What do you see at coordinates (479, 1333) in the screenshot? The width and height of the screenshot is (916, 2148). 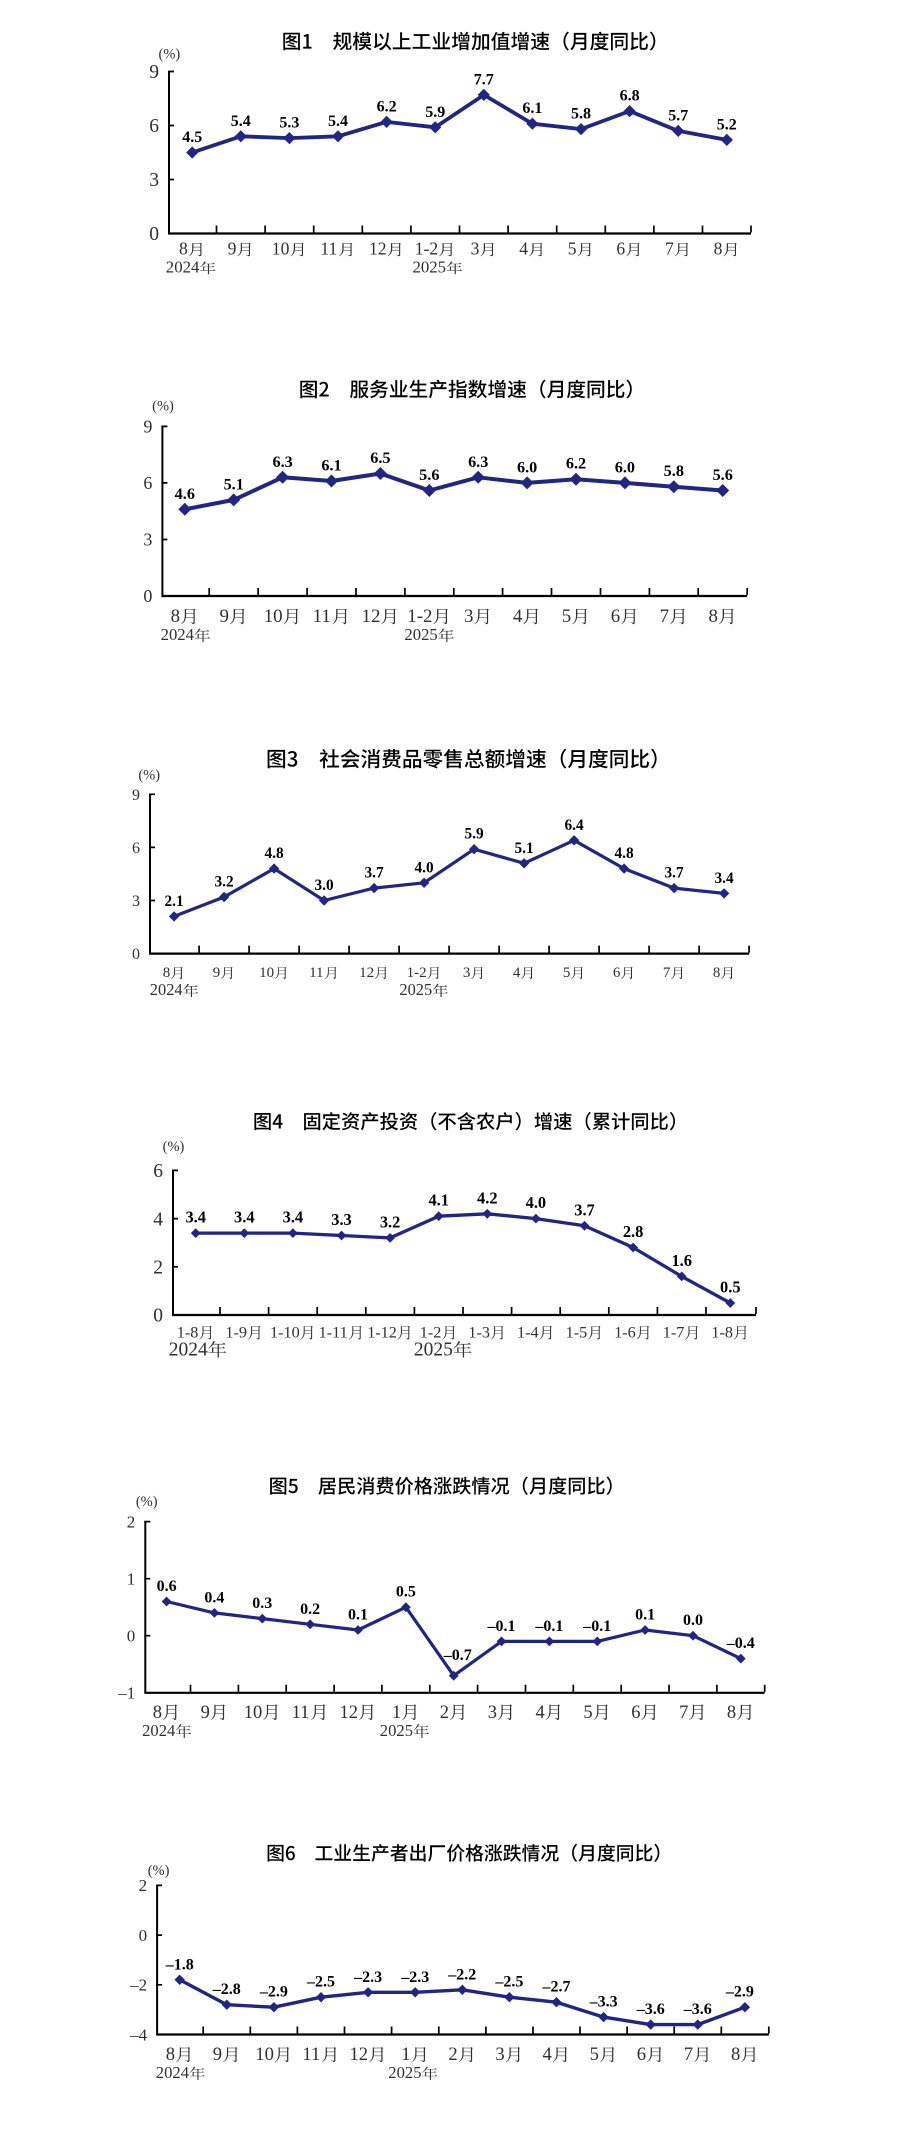 I see `svg-text: 1-3` at bounding box center [479, 1333].